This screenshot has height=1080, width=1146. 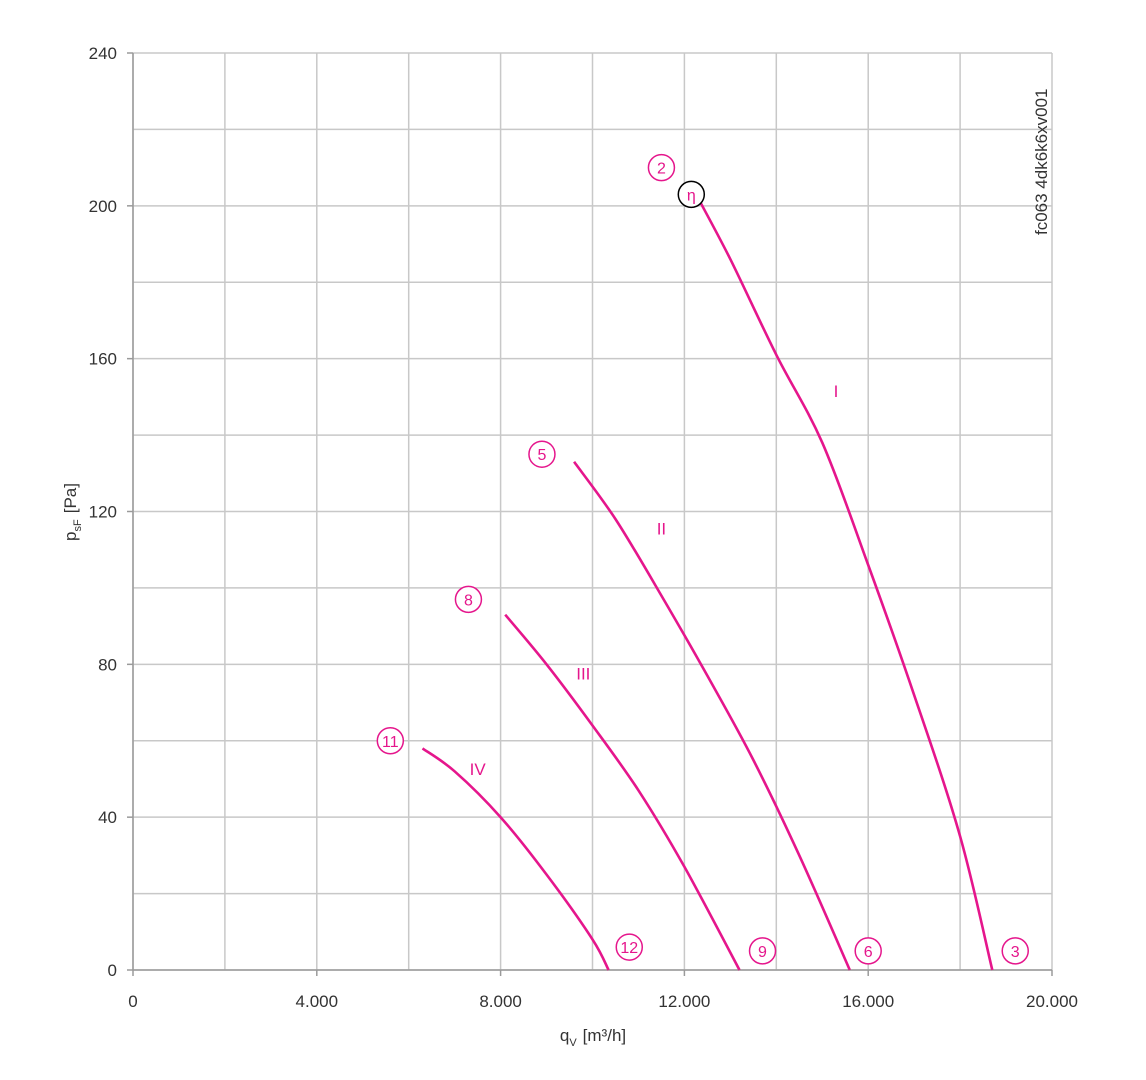 I want to click on point-marker-2-text: 2, so click(x=661, y=169).